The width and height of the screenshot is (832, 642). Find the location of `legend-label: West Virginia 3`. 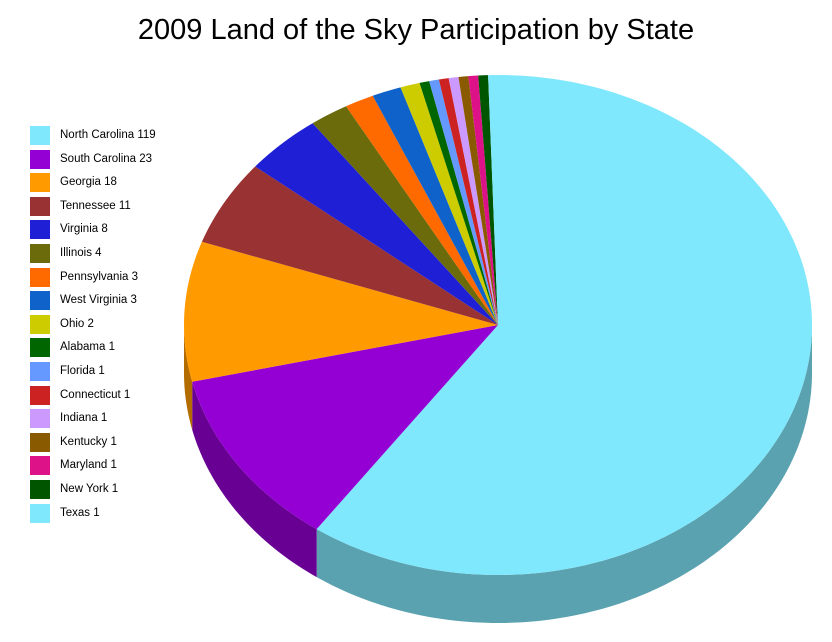

legend-label: West Virginia 3 is located at coordinates (98, 300).